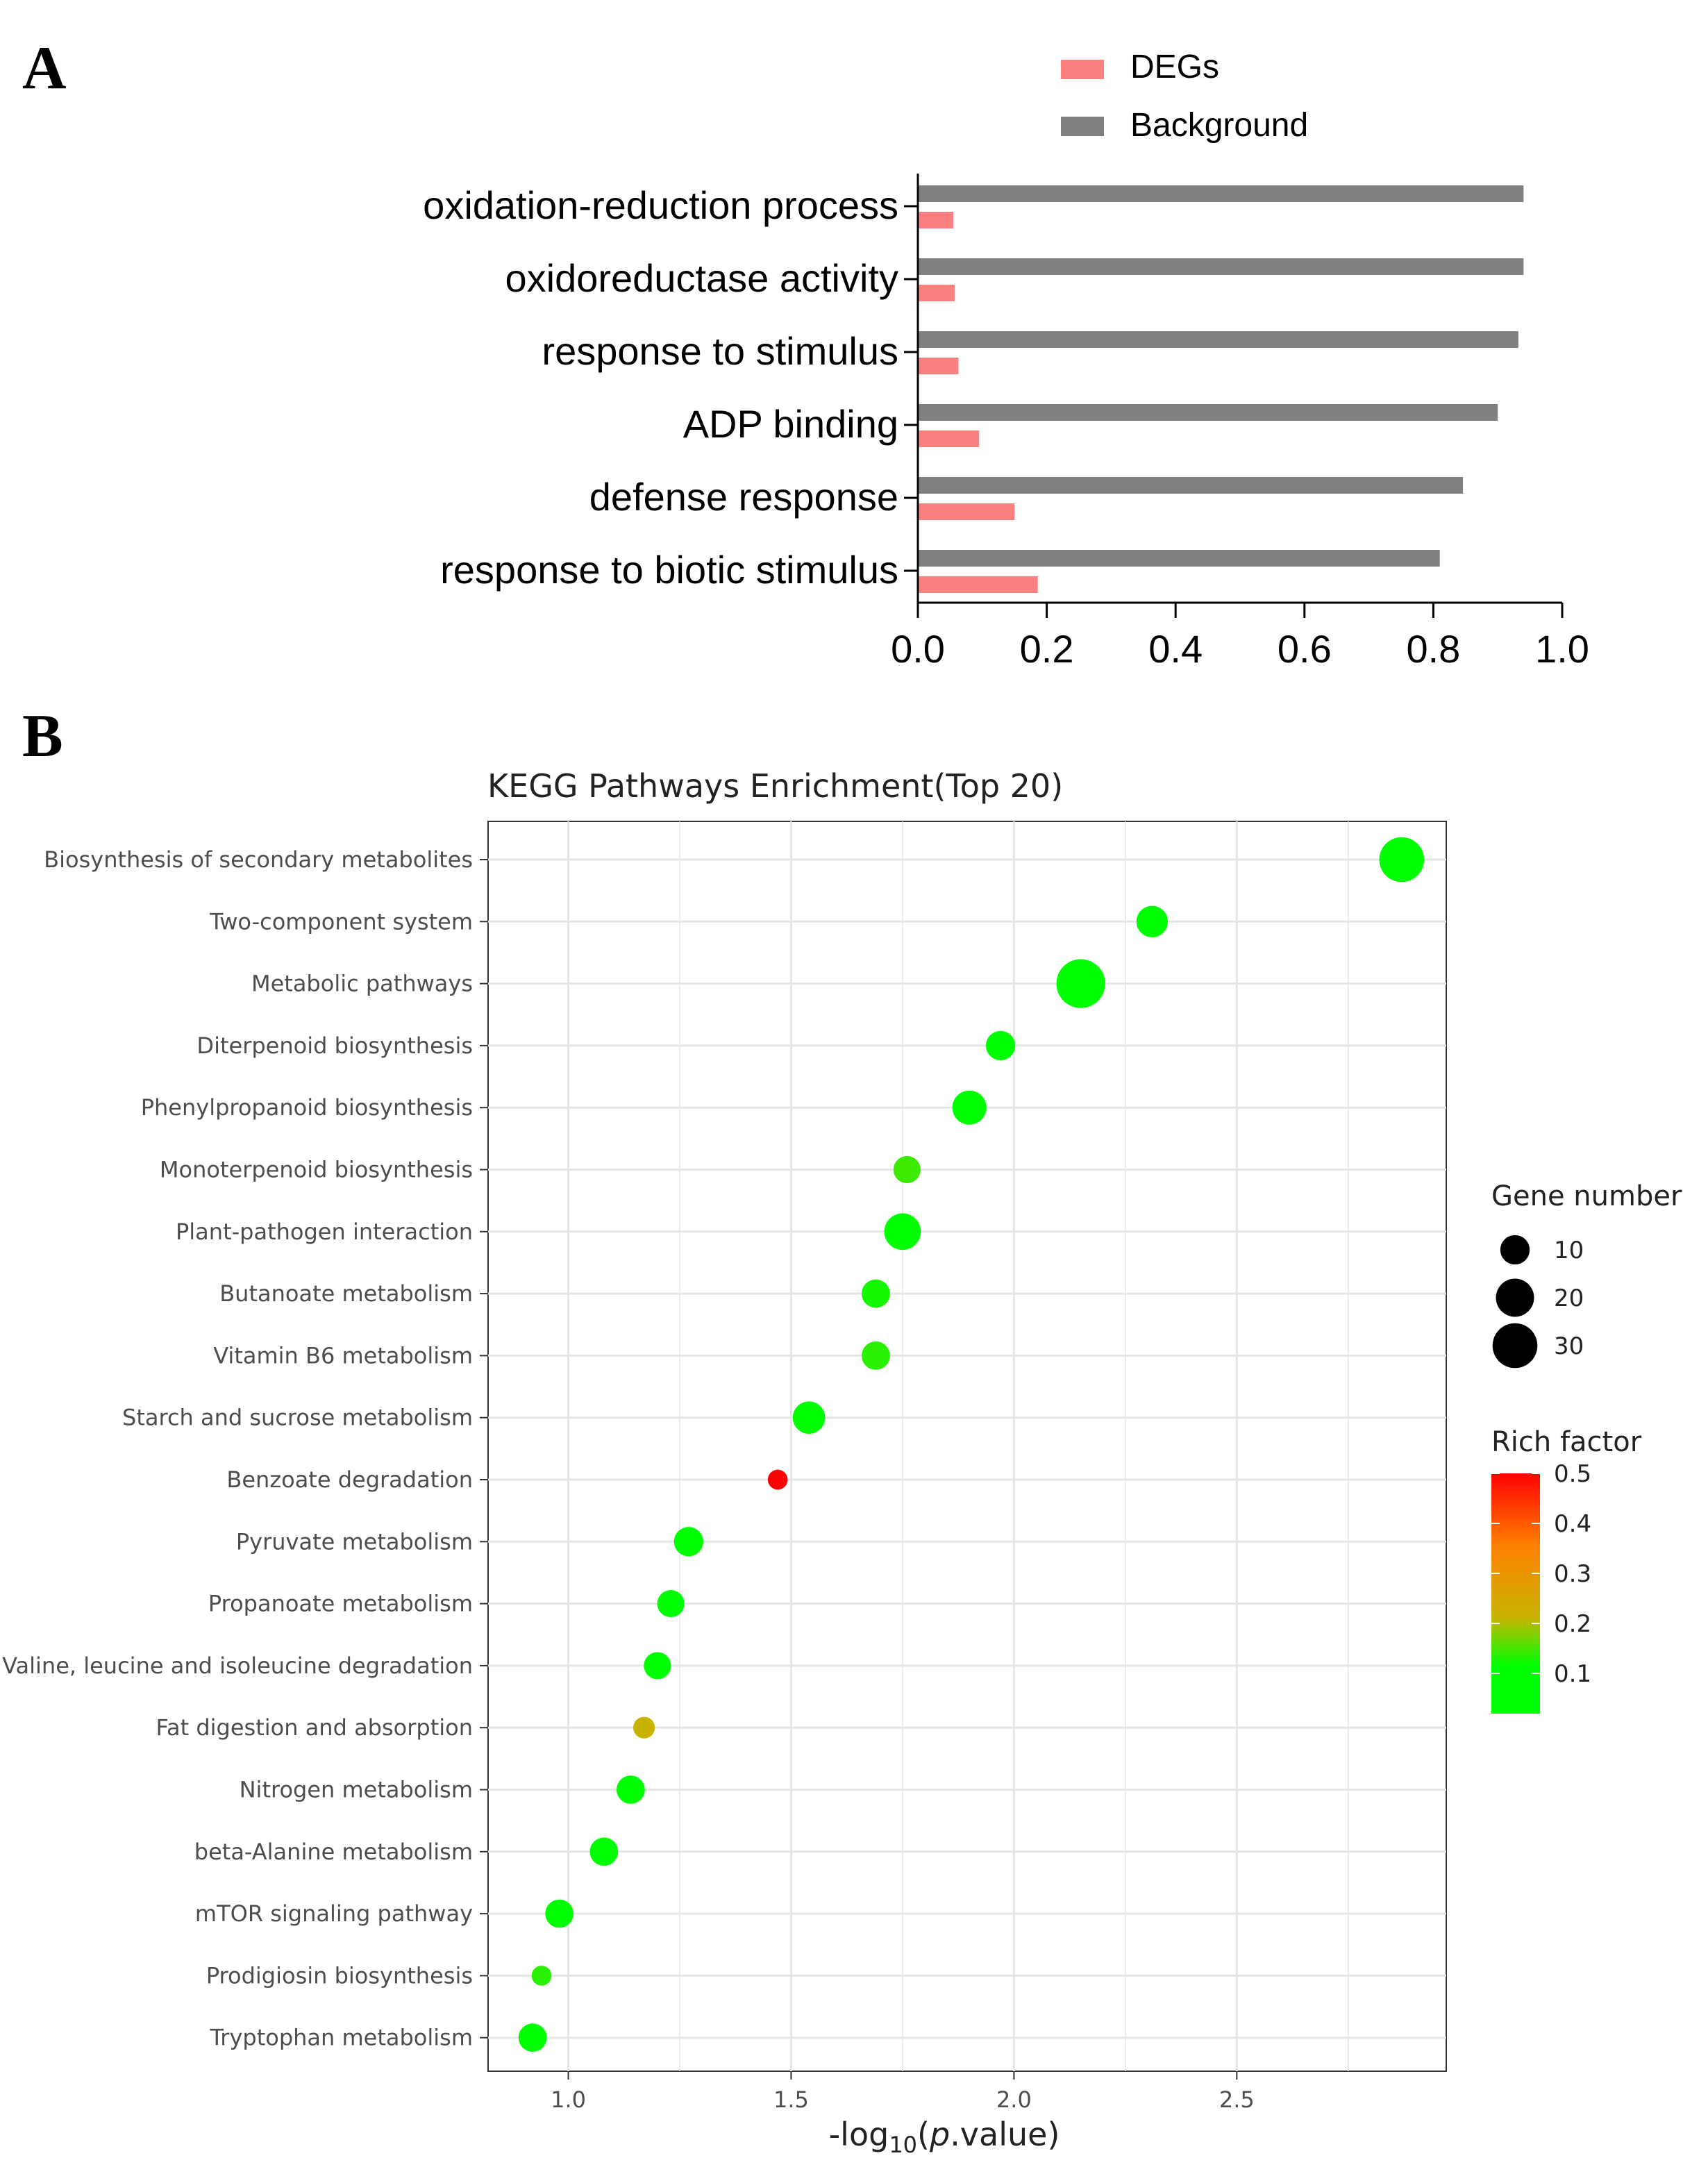 This screenshot has height=2183, width=1708. Describe the element at coordinates (1572, 1674) in the screenshot. I see `colorbar-label: 0.1` at that location.